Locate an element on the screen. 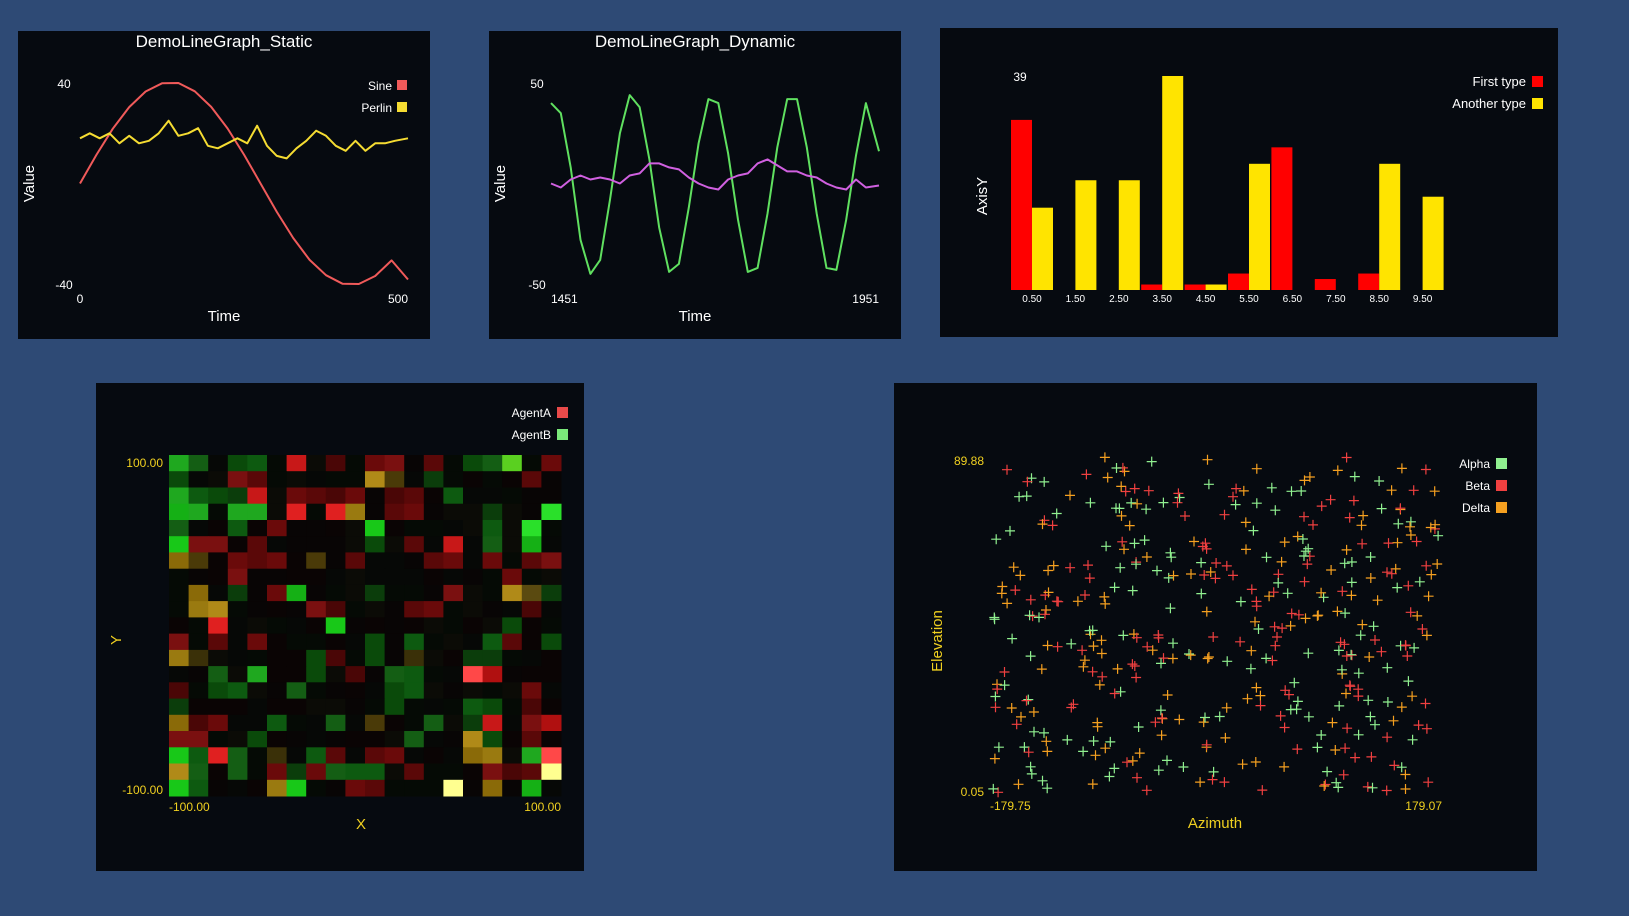 The height and width of the screenshot is (916, 1629). y-axis-label: Value is located at coordinates (500, 183).